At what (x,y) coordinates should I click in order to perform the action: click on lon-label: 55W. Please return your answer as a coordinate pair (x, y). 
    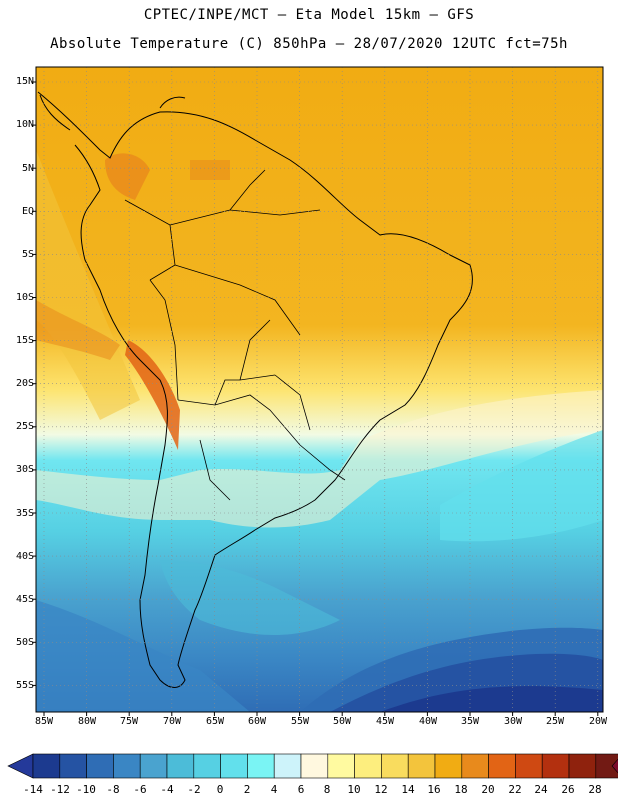
    Looking at the image, I should click on (300, 721).